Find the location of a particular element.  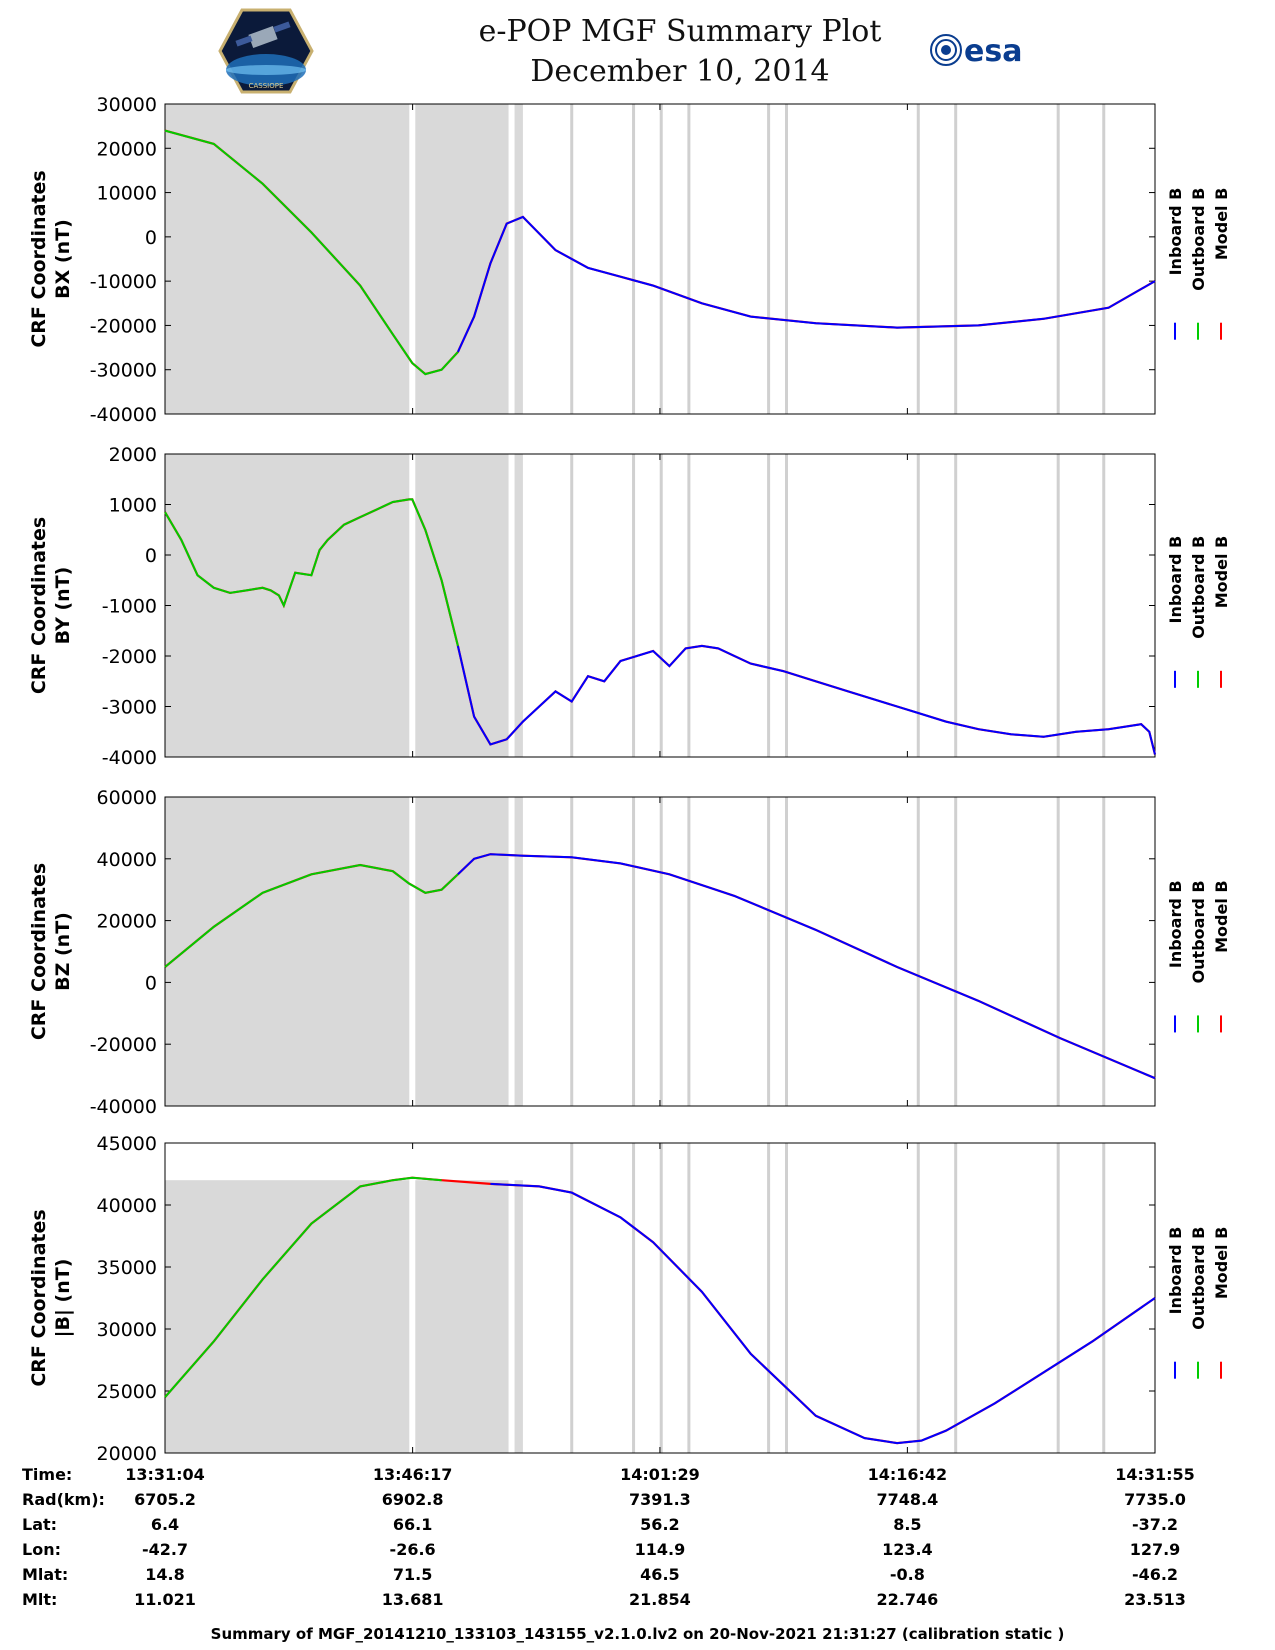

esa-logo: esa is located at coordinates (976, 51).